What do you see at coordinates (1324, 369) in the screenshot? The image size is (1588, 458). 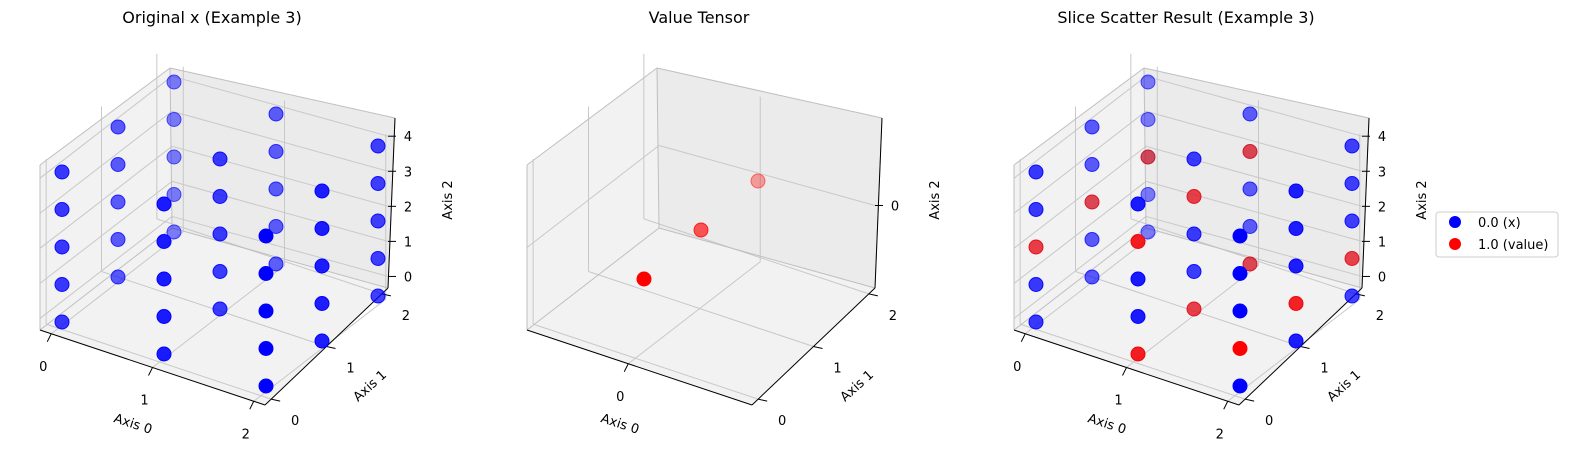 I see `y-tick-label: 1` at bounding box center [1324, 369].